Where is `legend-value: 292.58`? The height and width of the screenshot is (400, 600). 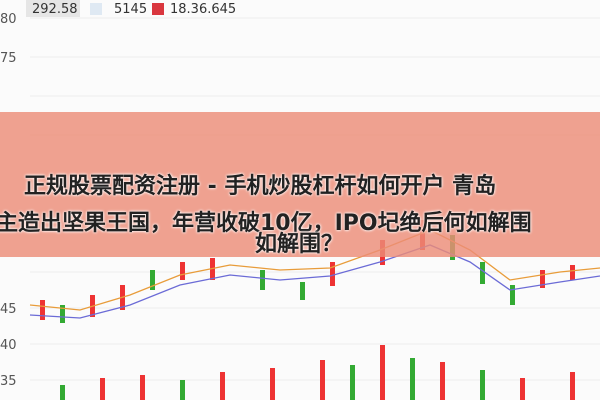 legend-value: 292.58 is located at coordinates (55, 9).